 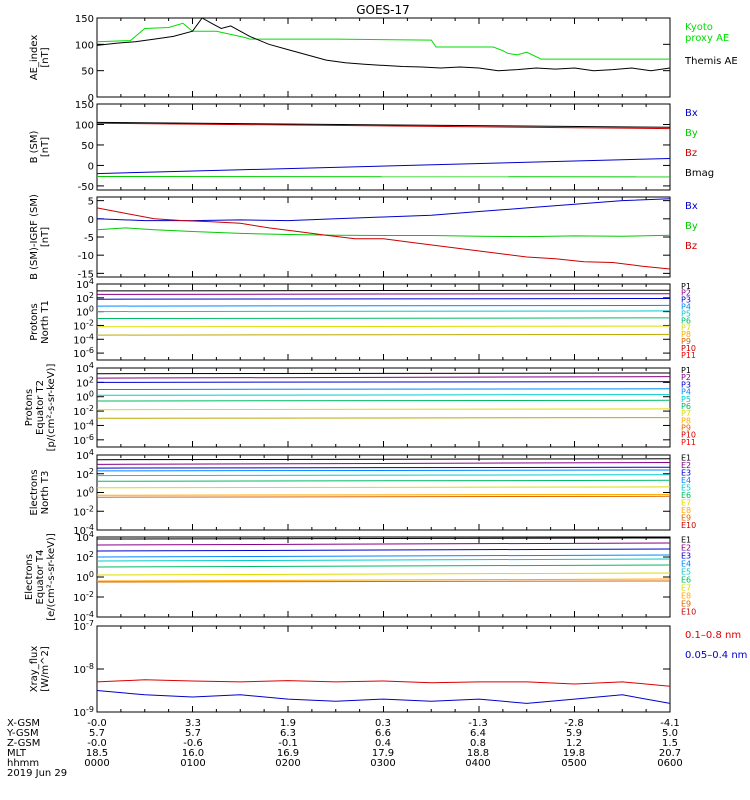 What do you see at coordinates (688, 612) in the screenshot?
I see `legend-entry: E10` at bounding box center [688, 612].